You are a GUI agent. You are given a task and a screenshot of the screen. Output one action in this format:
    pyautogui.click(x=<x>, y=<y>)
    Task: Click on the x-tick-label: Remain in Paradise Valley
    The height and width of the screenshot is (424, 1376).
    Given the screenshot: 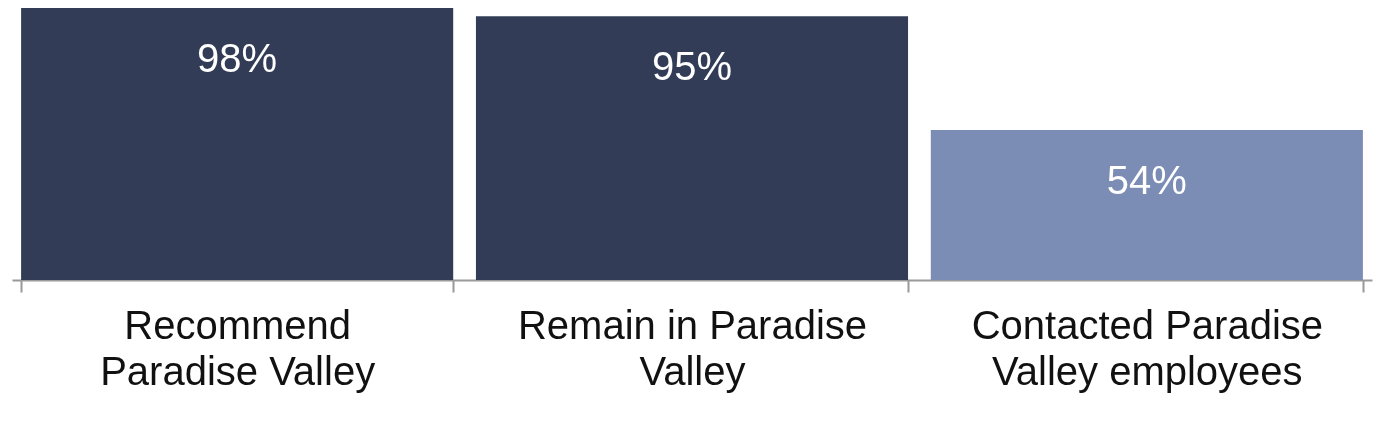 What is the action you would take?
    pyautogui.click(x=692, y=347)
    